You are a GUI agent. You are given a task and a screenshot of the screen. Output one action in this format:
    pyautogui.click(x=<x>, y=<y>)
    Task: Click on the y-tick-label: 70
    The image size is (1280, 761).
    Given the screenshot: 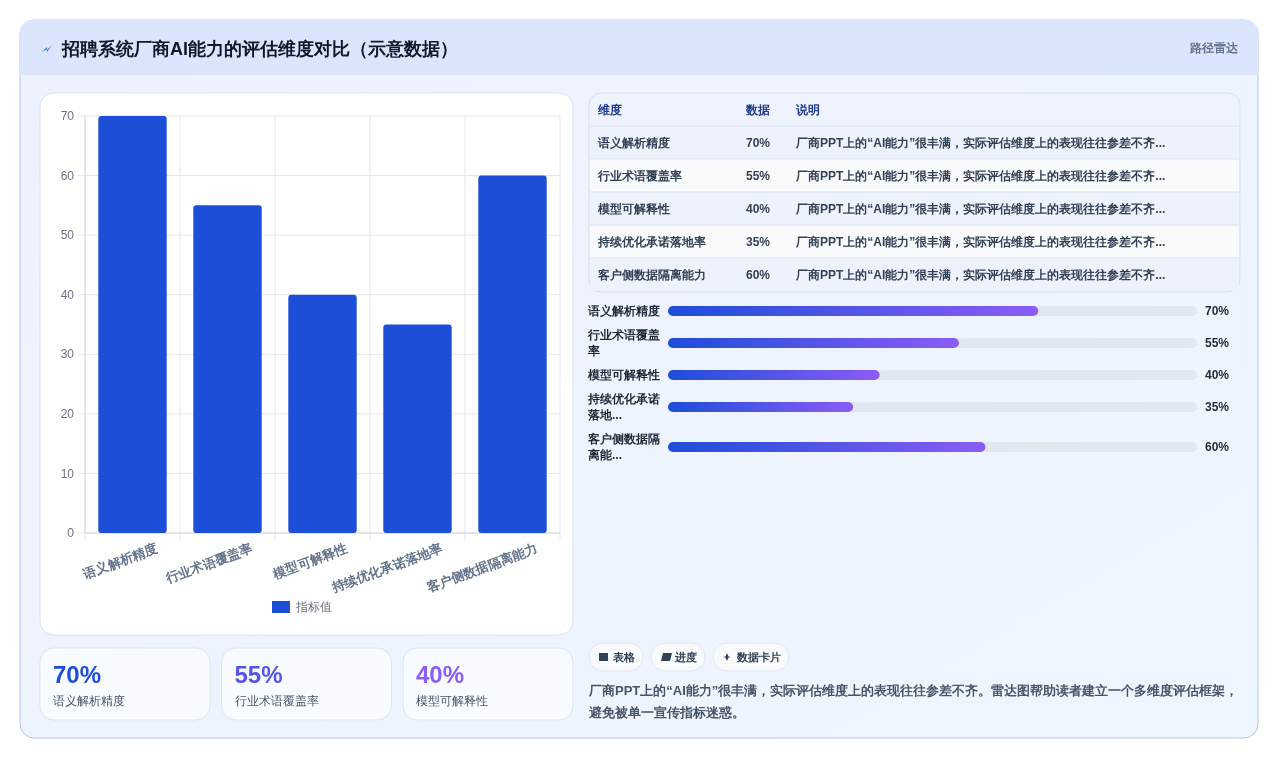 What is the action you would take?
    pyautogui.click(x=67, y=116)
    